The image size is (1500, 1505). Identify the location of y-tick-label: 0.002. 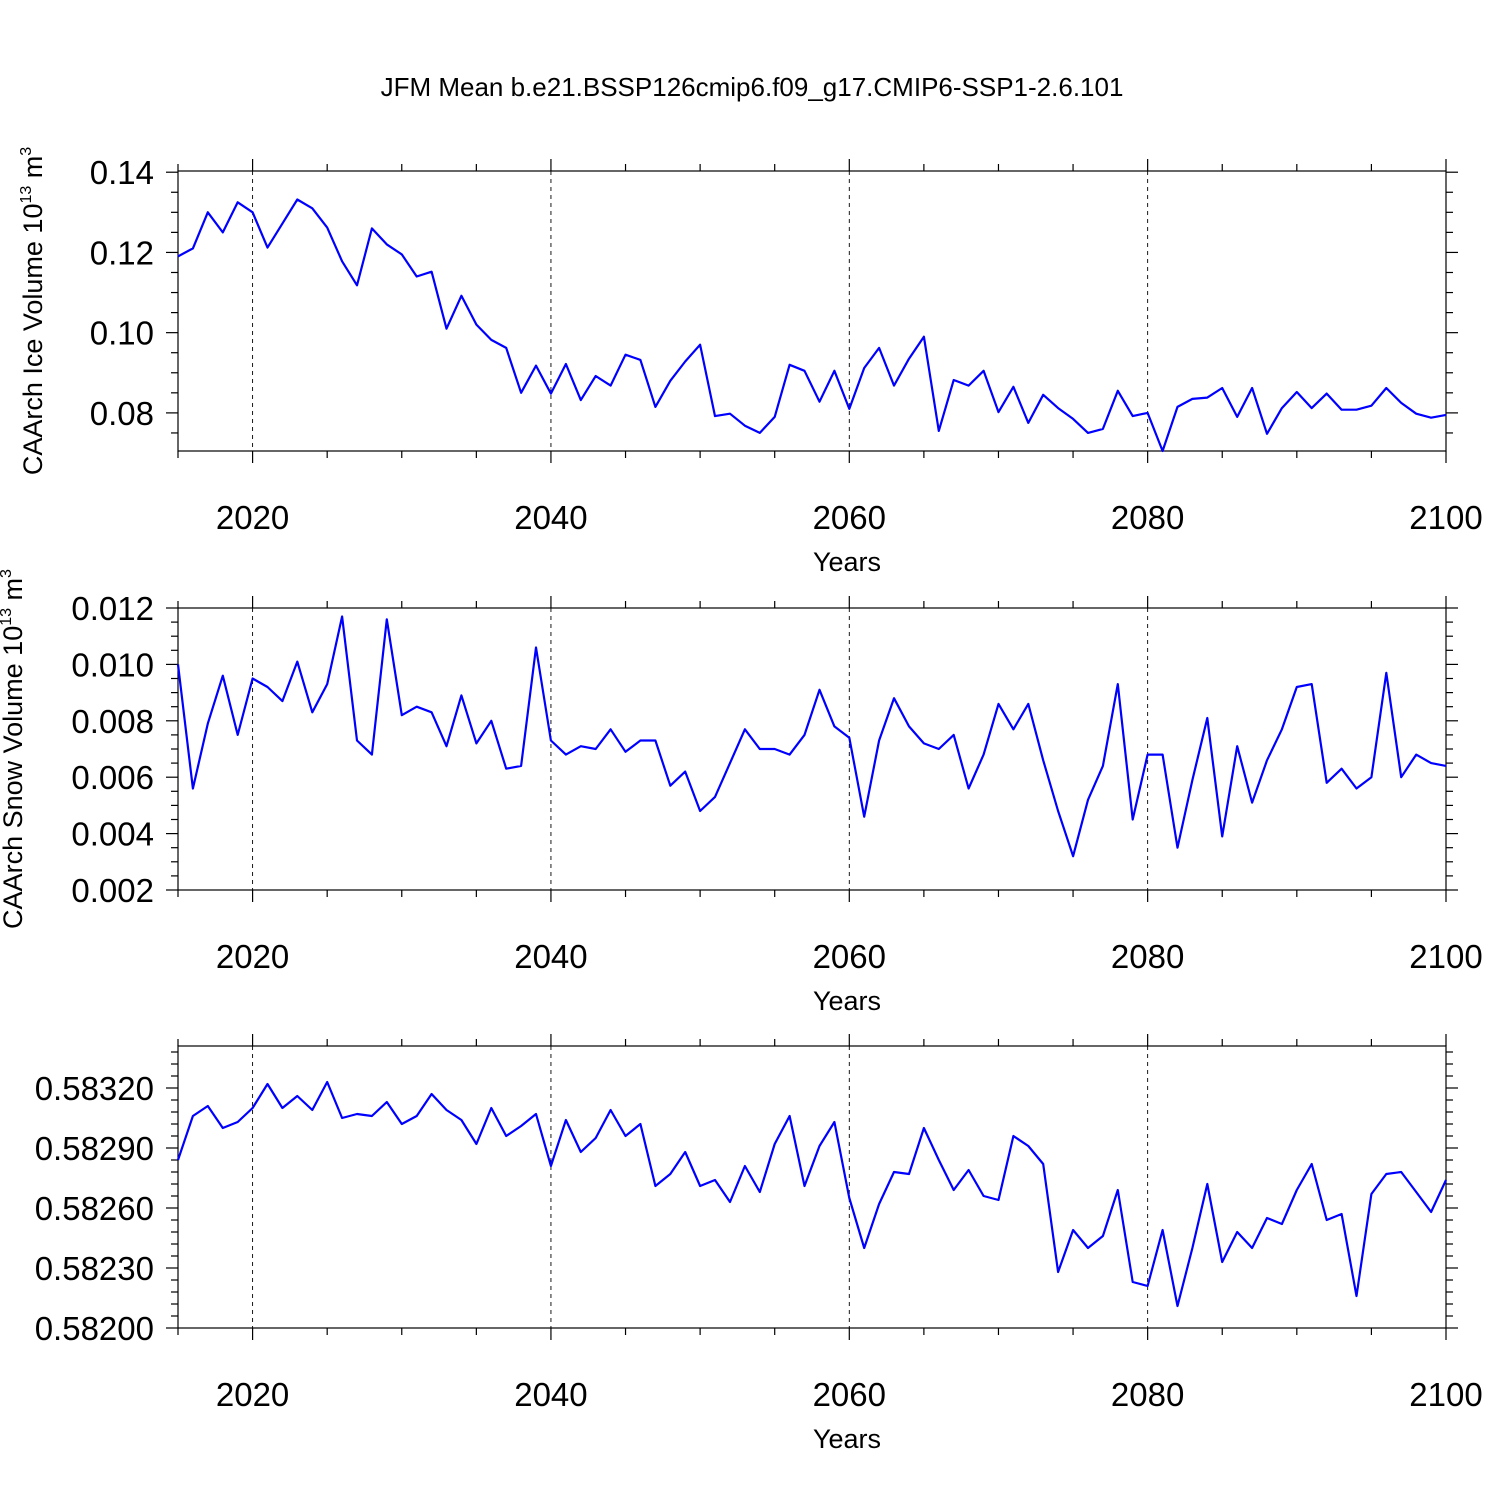
(112, 890).